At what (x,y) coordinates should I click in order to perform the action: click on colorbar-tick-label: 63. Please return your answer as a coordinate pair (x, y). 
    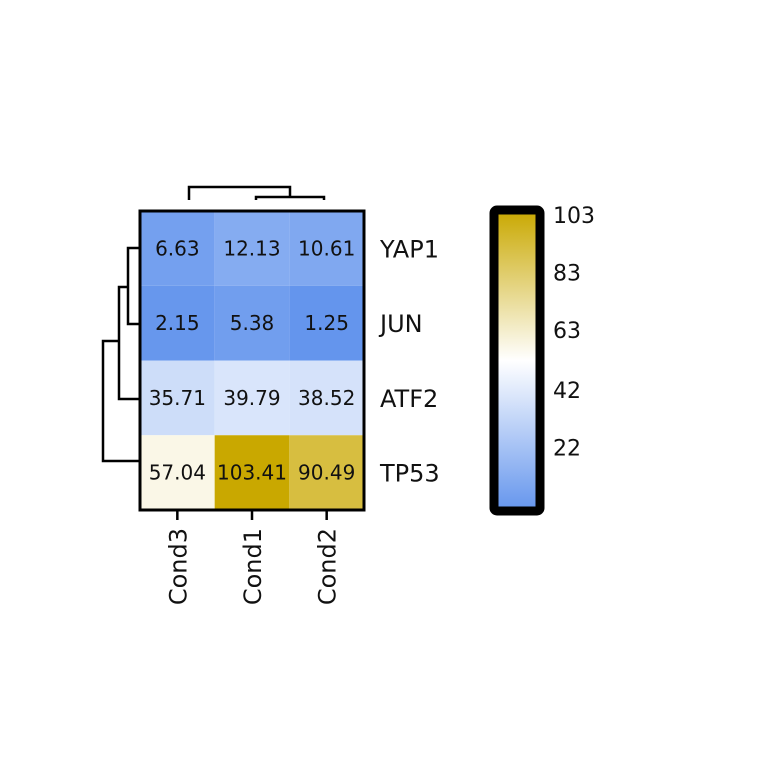
    Looking at the image, I should click on (567, 331).